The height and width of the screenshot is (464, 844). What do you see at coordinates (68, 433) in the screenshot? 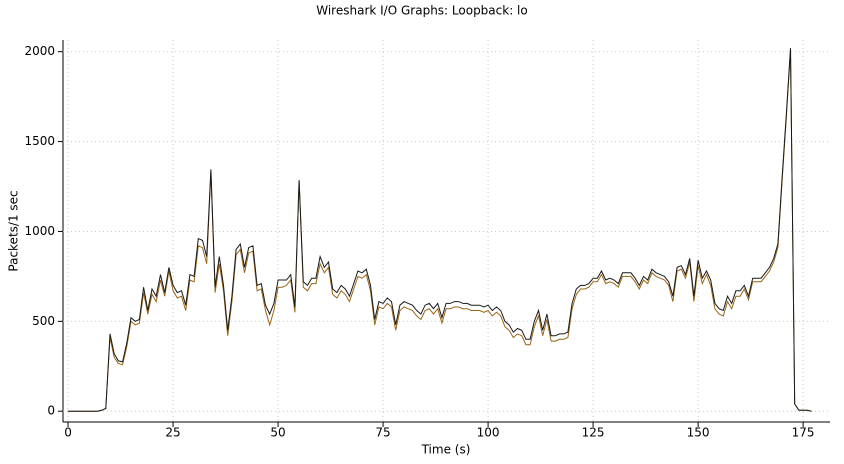
I see `x-tick-label: 0` at bounding box center [68, 433].